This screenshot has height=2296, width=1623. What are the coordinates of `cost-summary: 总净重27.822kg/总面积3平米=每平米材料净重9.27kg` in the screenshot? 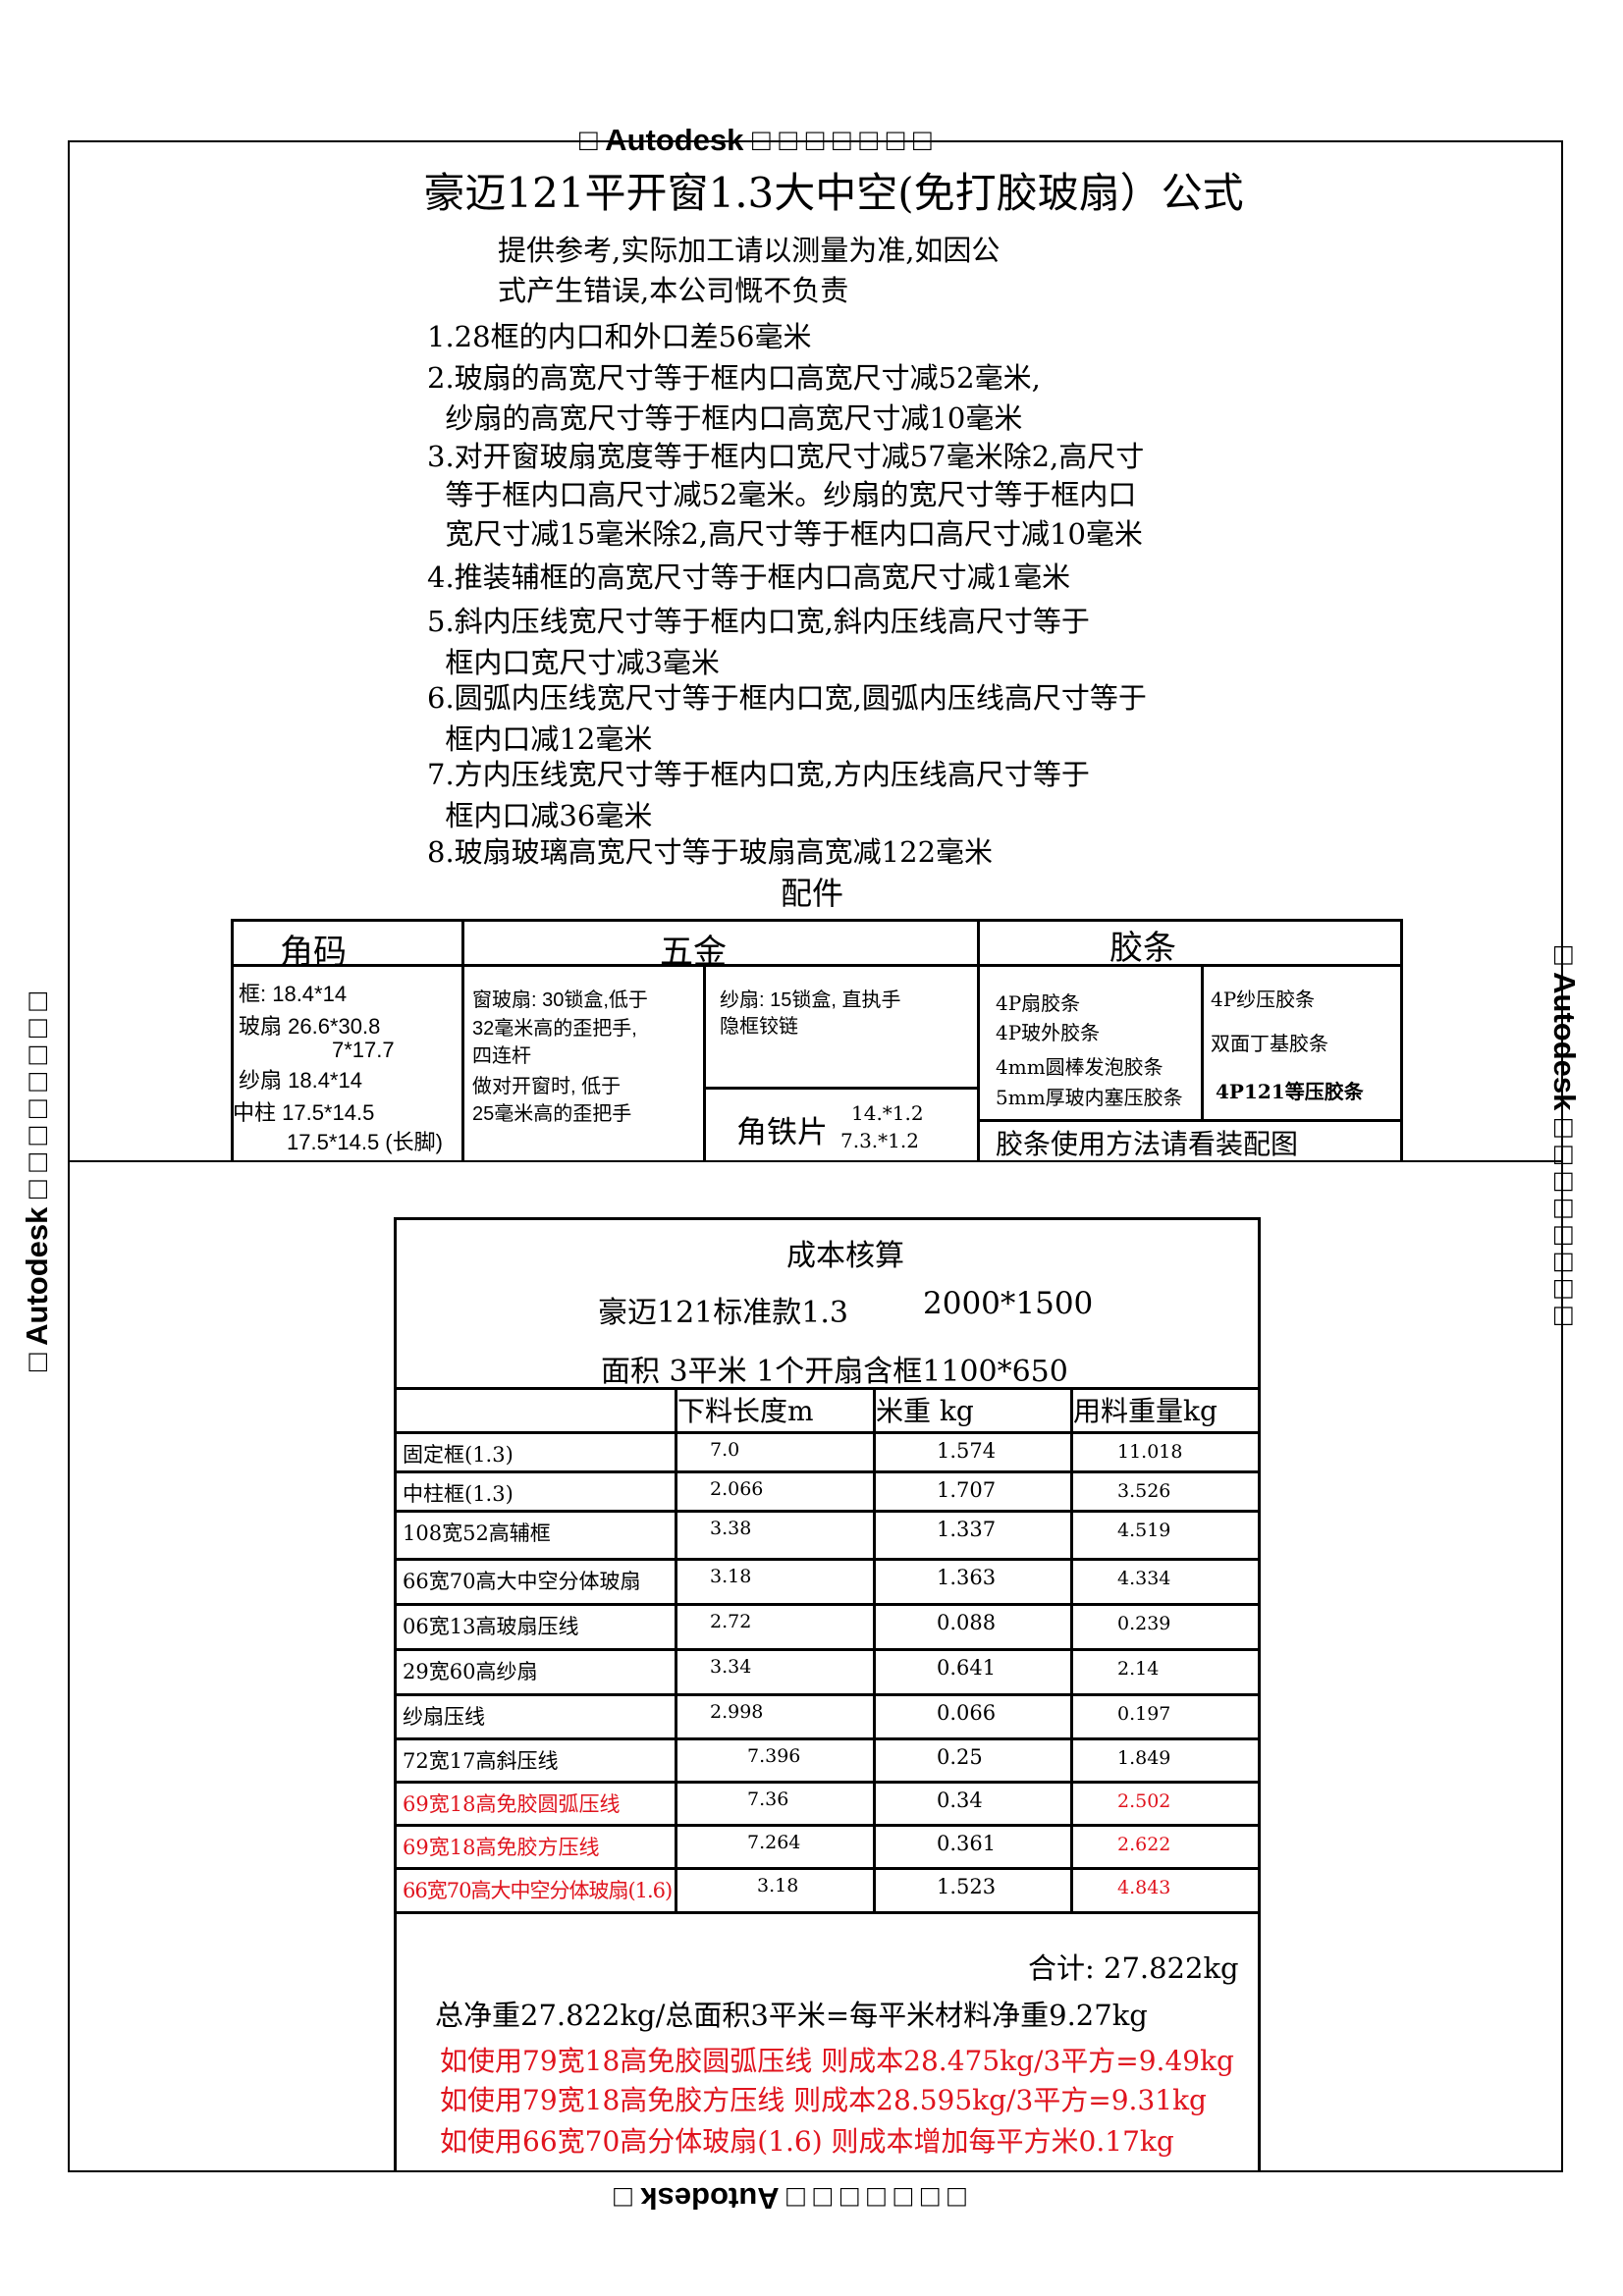 It's located at (791, 2016).